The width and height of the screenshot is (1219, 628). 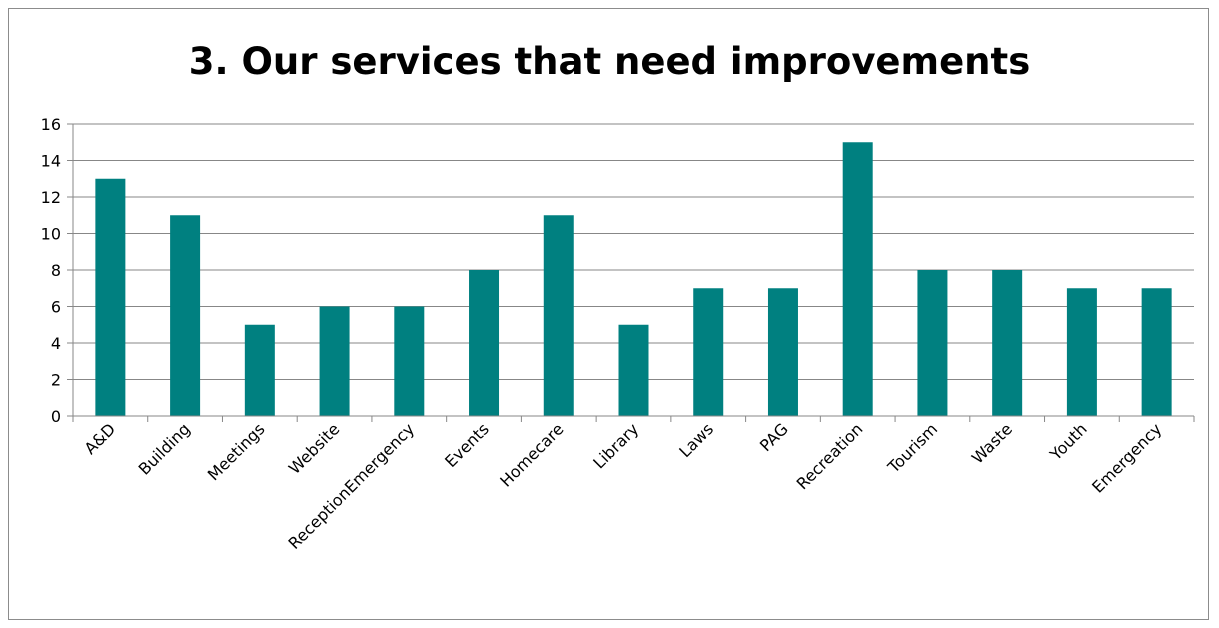 I want to click on x-tick-label: Laws, so click(x=696, y=440).